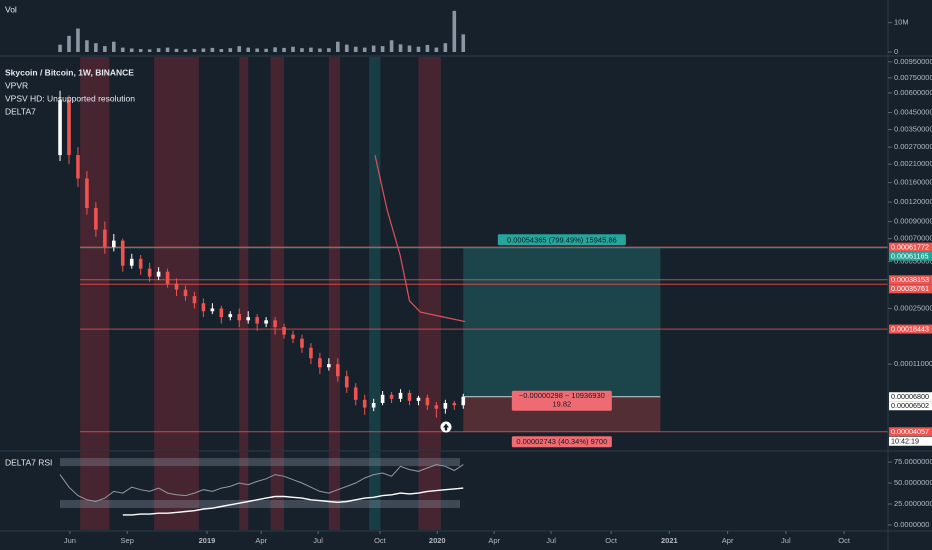 The width and height of the screenshot is (932, 550). What do you see at coordinates (420, 238) in the screenshot?
I see `indicator-line` at bounding box center [420, 238].